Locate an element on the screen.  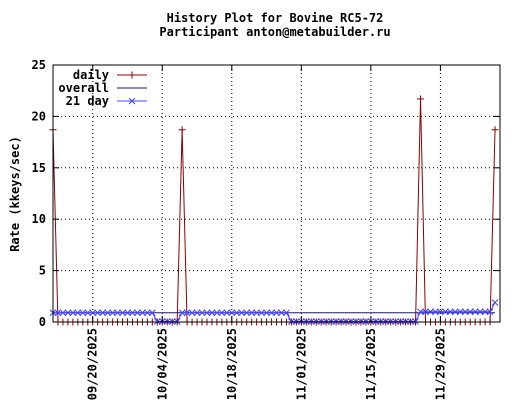
x-tick-label: 10/18/2025 is located at coordinates (232, 364).